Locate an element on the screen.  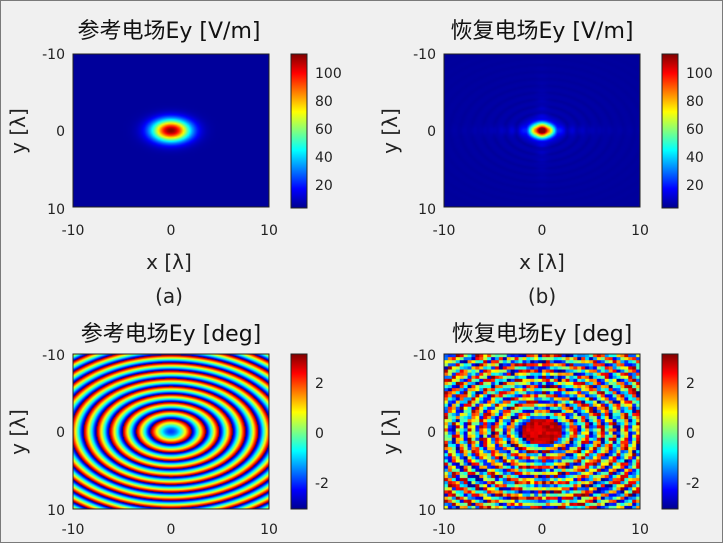
panel-c-heatmap is located at coordinates (171, 431).